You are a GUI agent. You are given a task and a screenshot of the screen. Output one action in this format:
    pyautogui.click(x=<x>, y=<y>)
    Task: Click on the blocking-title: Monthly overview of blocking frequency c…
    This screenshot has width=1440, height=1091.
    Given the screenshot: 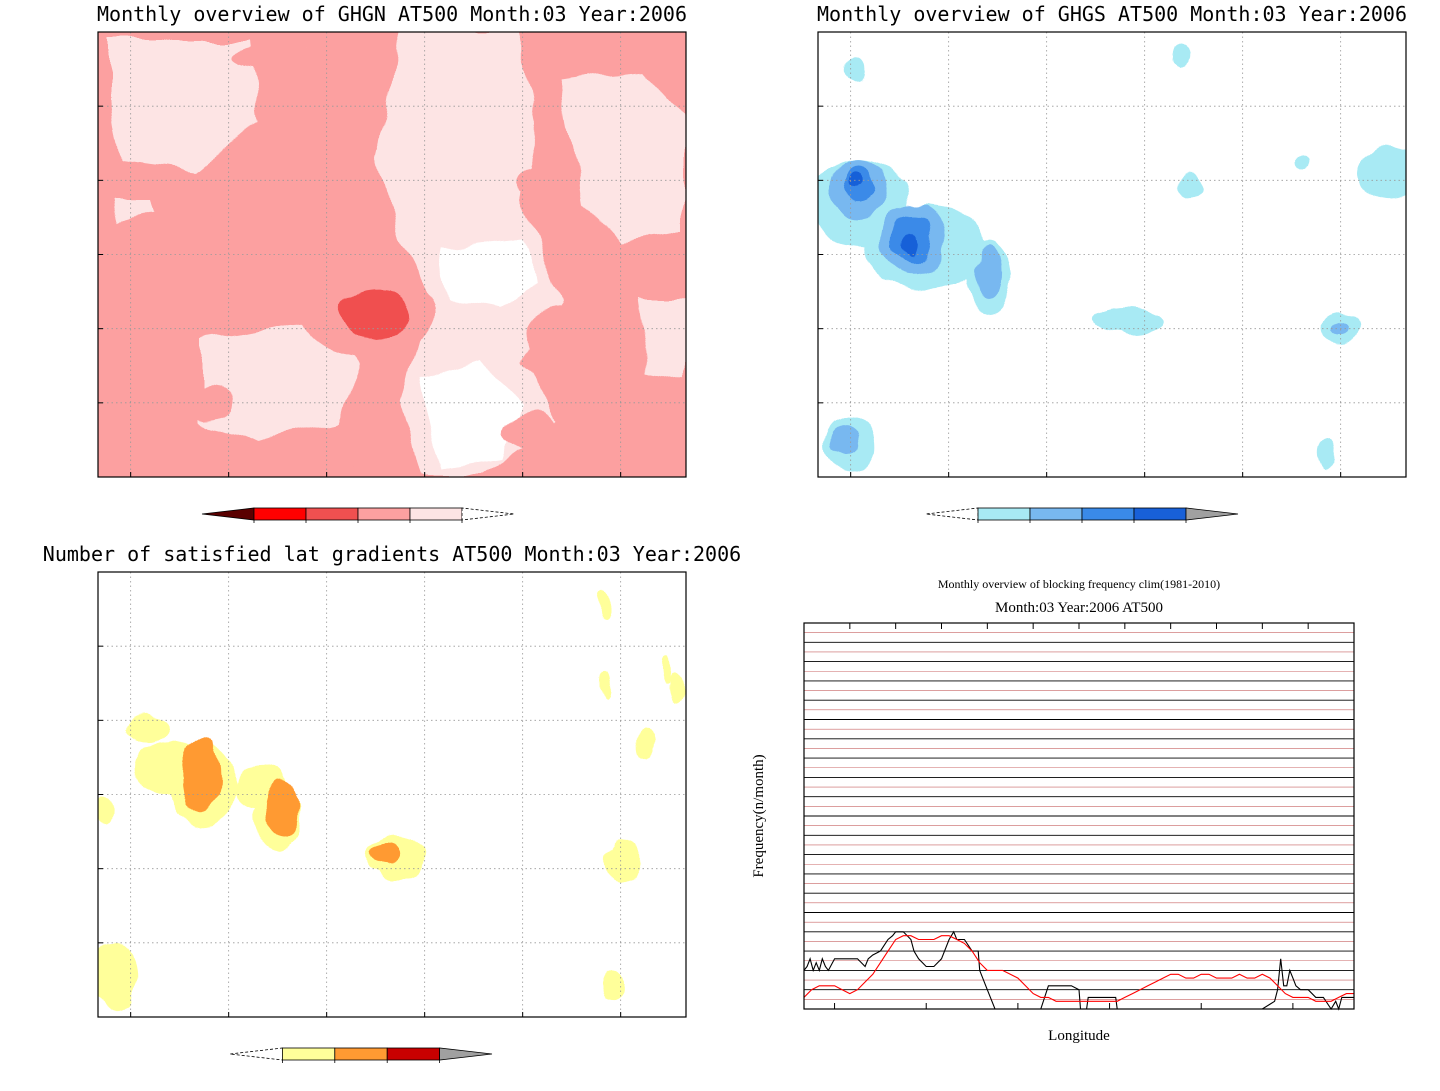 What is the action you would take?
    pyautogui.click(x=1079, y=584)
    